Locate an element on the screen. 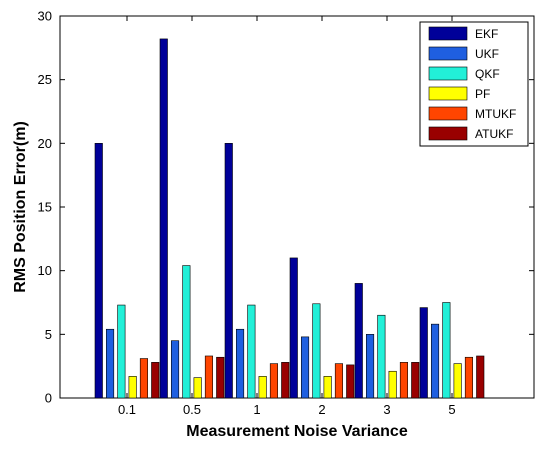  x-axis-label: Measurement Noise Variance is located at coordinates (297, 431).